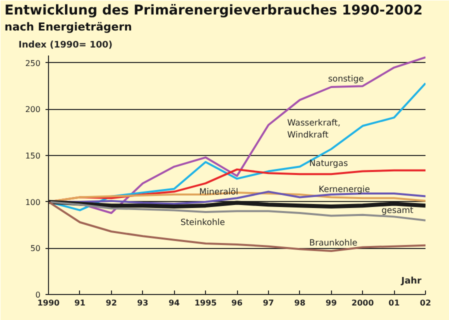 The width and height of the screenshot is (449, 320). Describe the element at coordinates (38, 295) in the screenshot. I see `y-tick-label: 0` at that location.